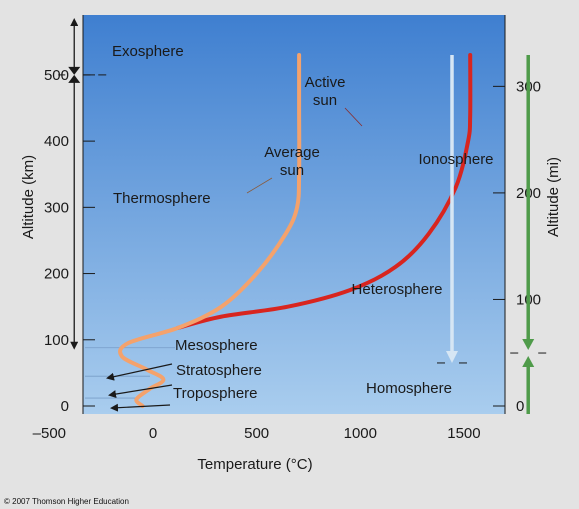  I want to click on y-axis-left-title: Altitude (km), so click(28, 197).